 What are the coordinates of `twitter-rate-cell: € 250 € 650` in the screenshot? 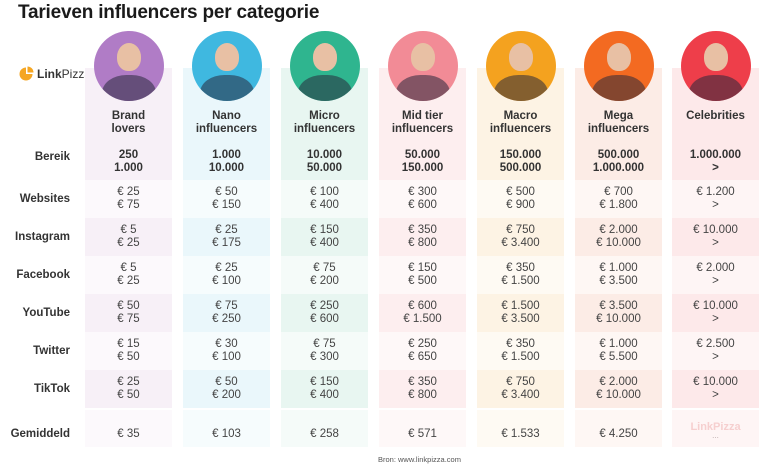 It's located at (422, 350).